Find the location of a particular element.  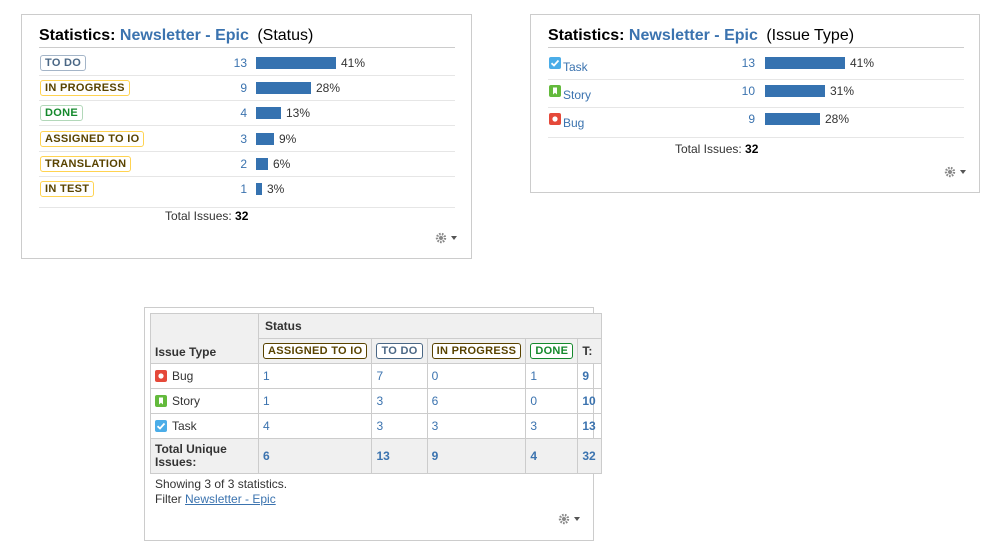

status-lozenge-in-test: IN TEST is located at coordinates (67, 189).